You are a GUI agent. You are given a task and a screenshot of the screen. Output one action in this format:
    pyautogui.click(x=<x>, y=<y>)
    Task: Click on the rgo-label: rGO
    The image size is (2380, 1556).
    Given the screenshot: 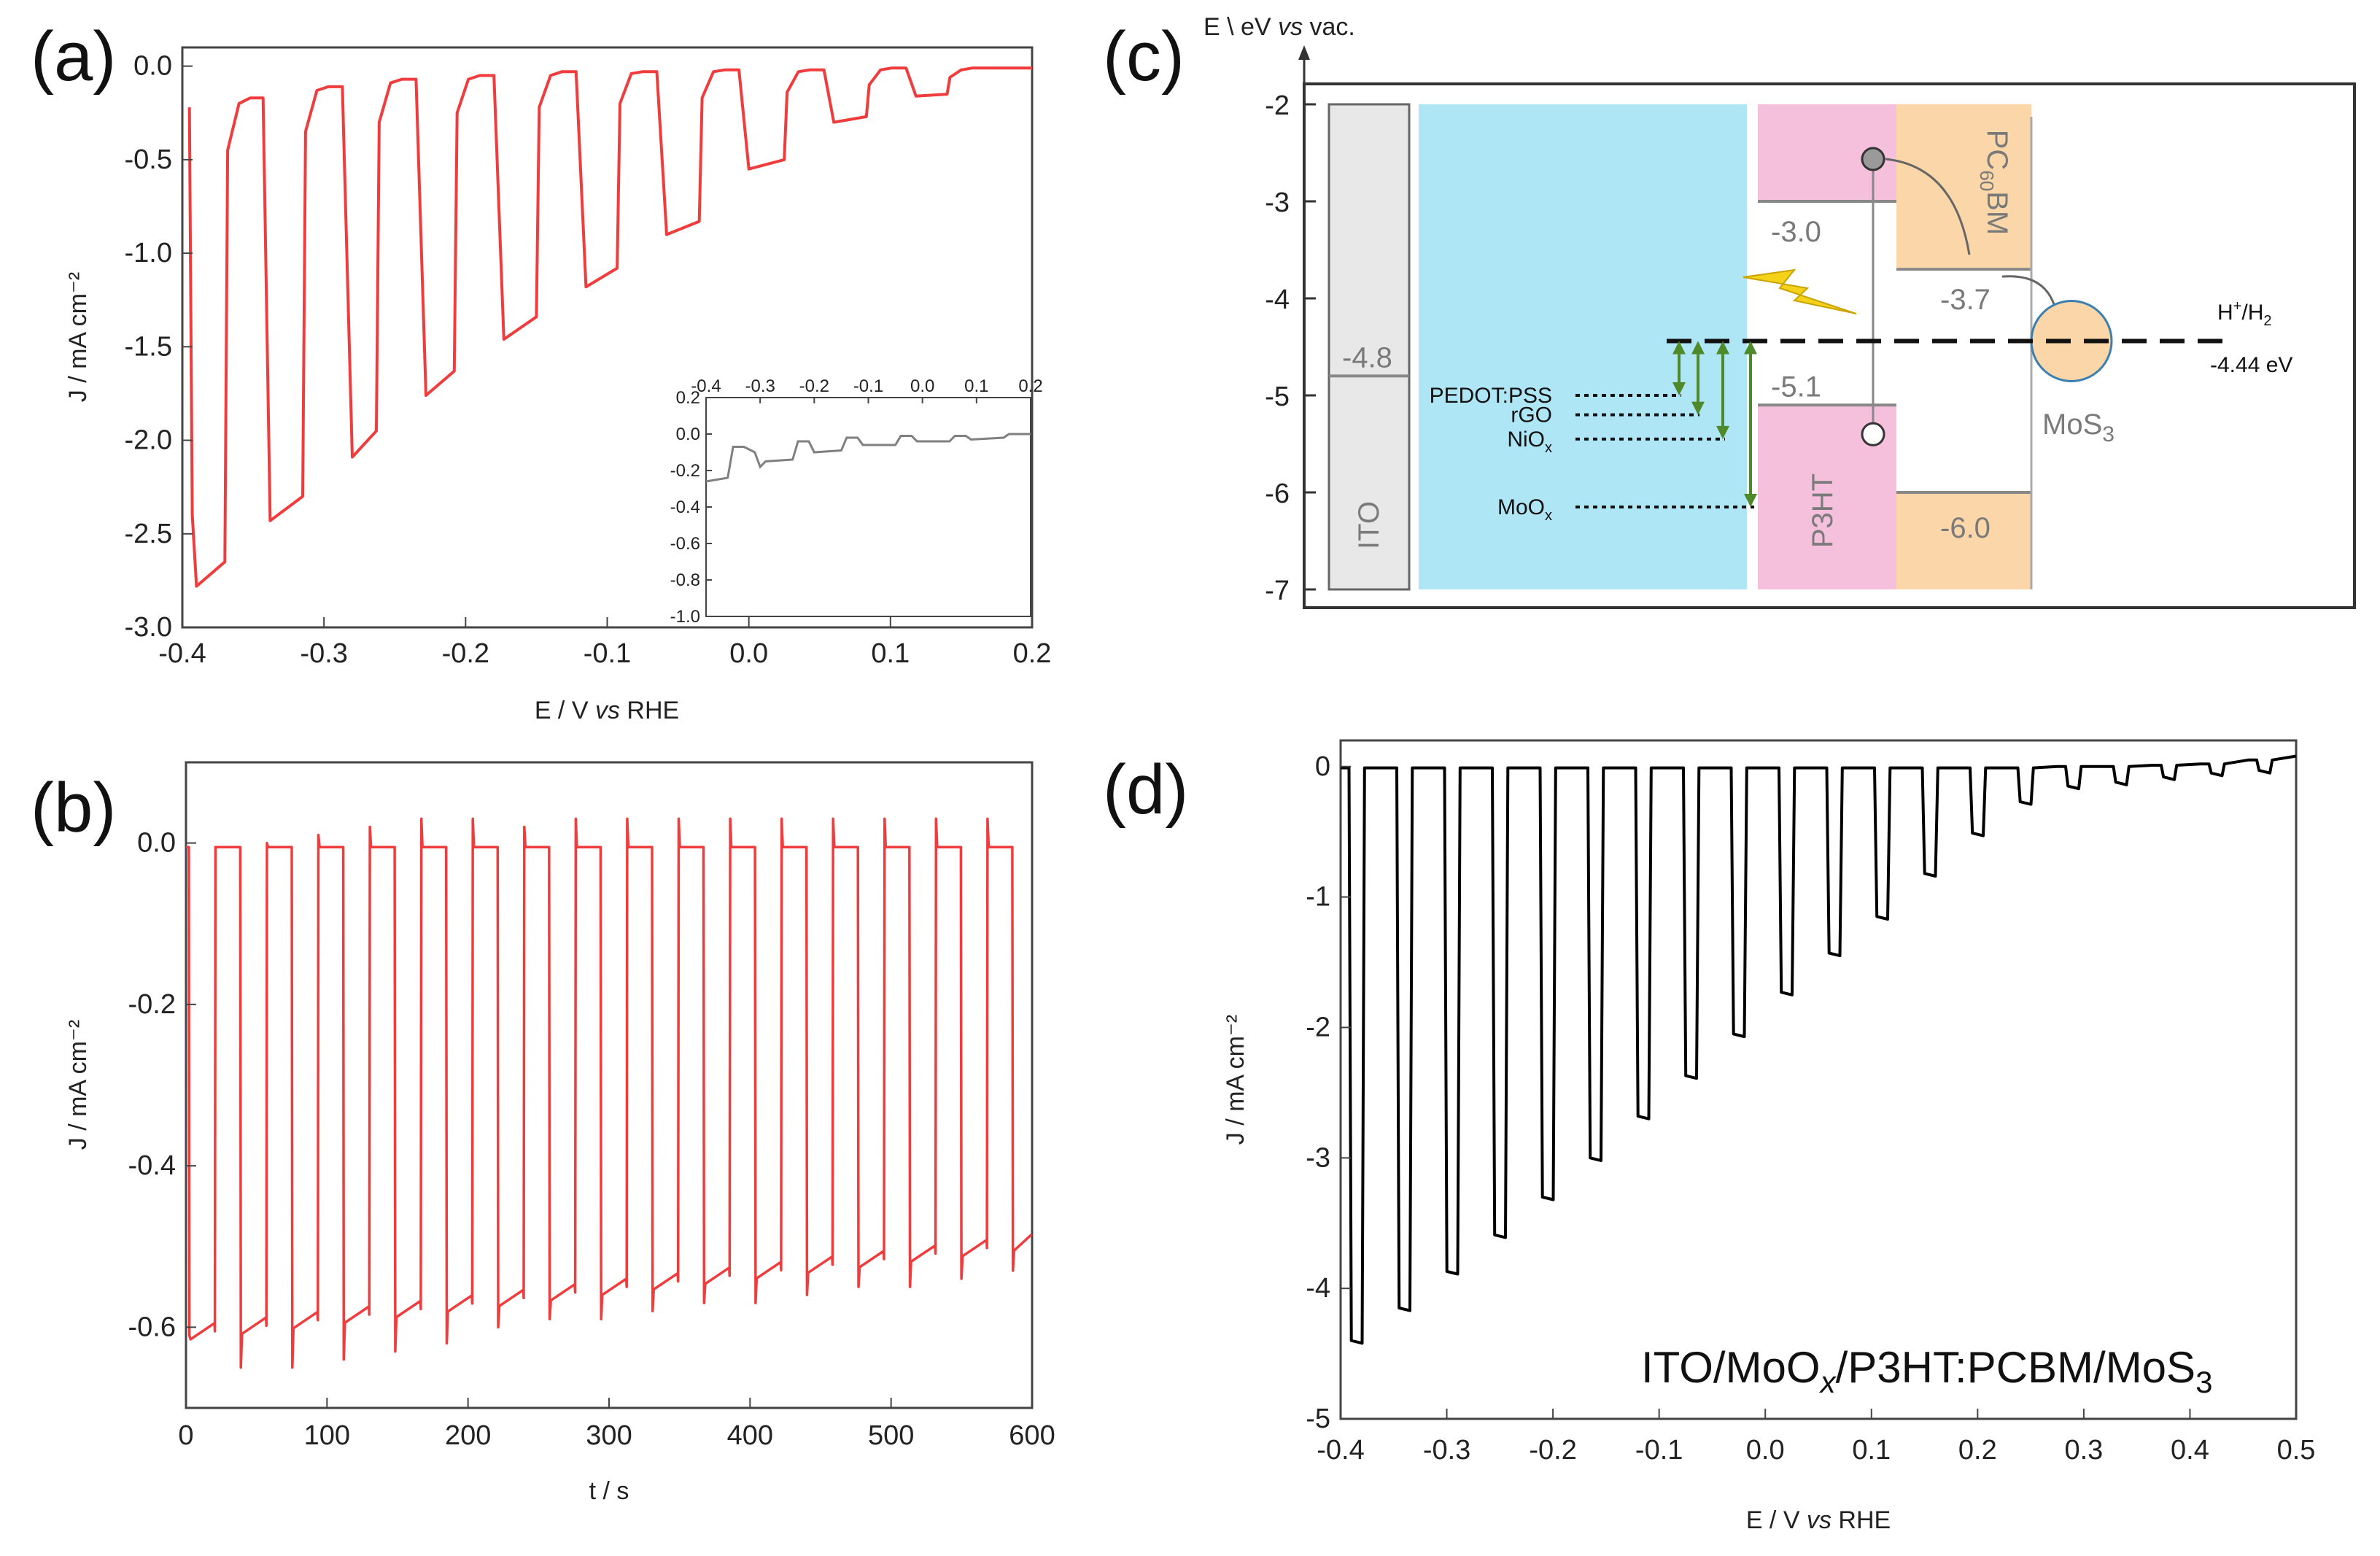 What is the action you would take?
    pyautogui.click(x=1531, y=415)
    